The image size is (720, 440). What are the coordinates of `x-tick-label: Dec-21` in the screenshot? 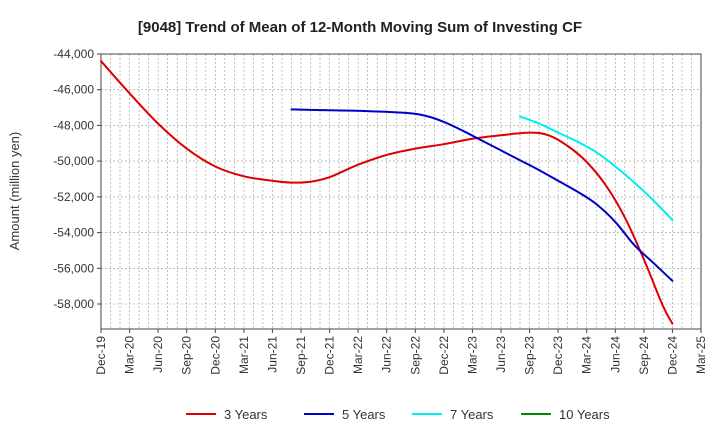 It's located at (330, 355).